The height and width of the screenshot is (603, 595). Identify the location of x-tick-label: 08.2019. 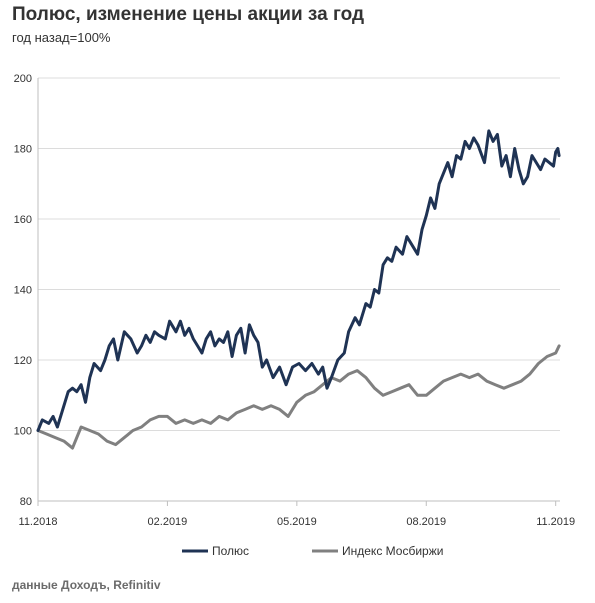
(426, 522).